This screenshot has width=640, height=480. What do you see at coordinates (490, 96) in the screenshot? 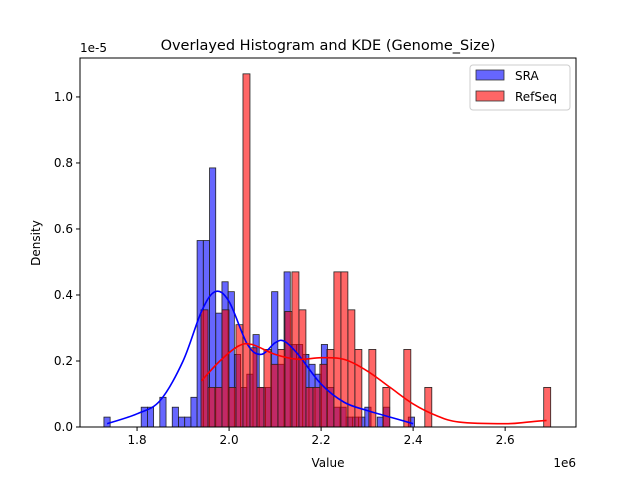
I see `legend-swatch-refseq` at bounding box center [490, 96].